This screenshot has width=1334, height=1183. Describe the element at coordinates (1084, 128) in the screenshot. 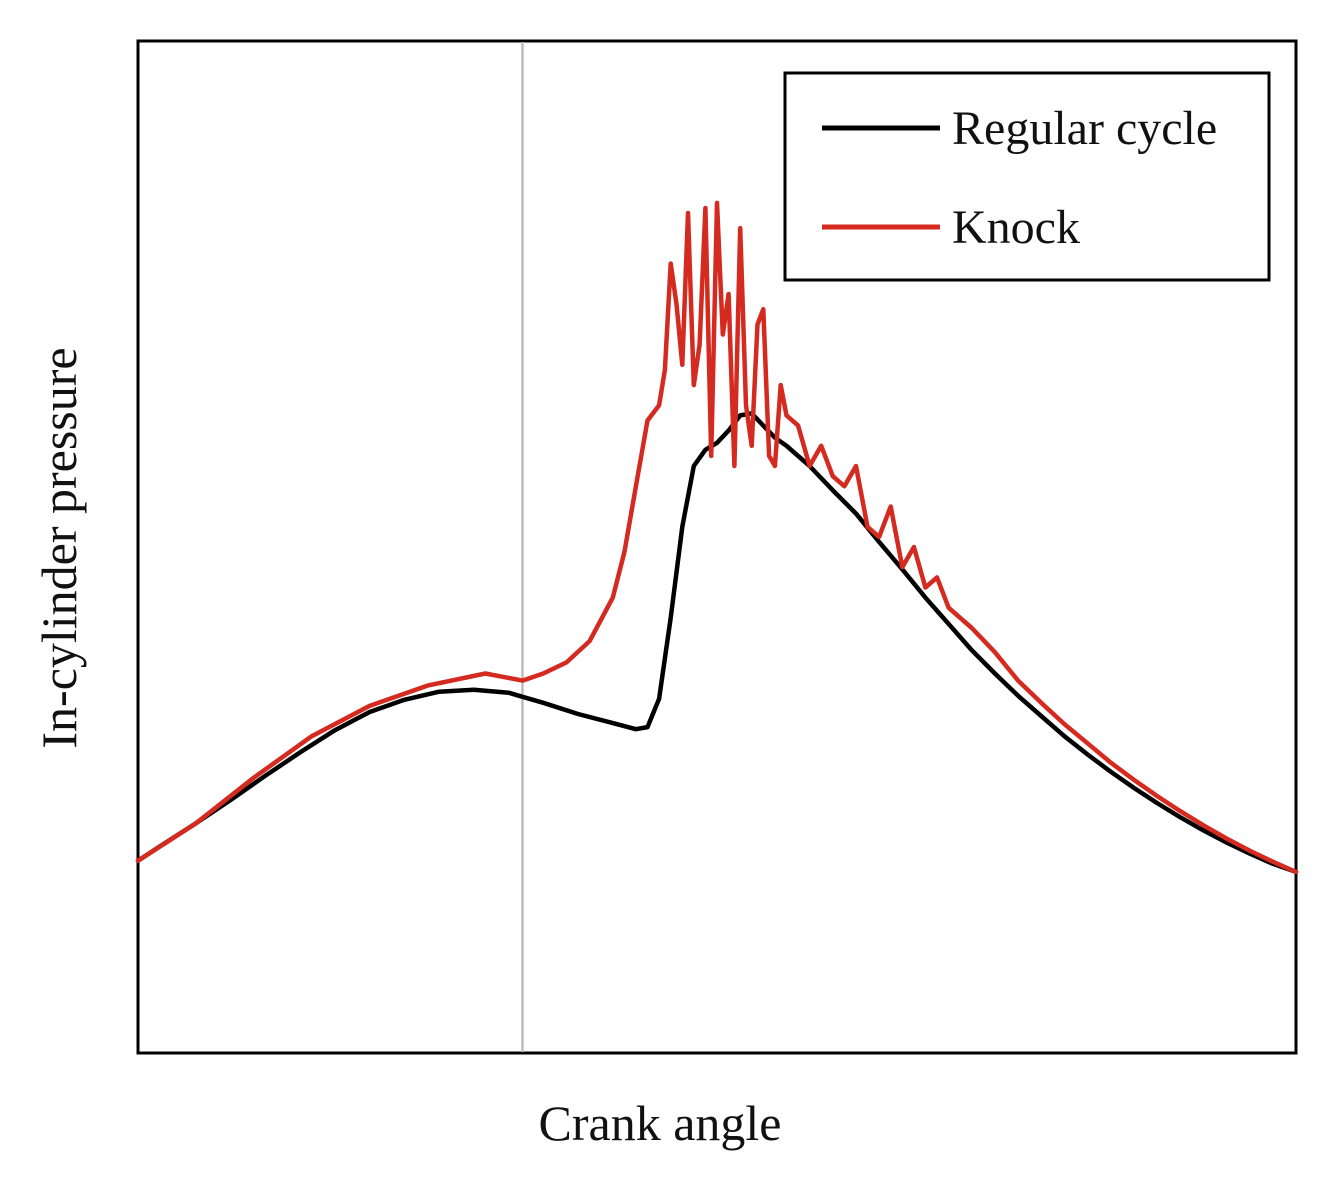

I see `legend-label-regular-cycle: Regular cycle` at that location.